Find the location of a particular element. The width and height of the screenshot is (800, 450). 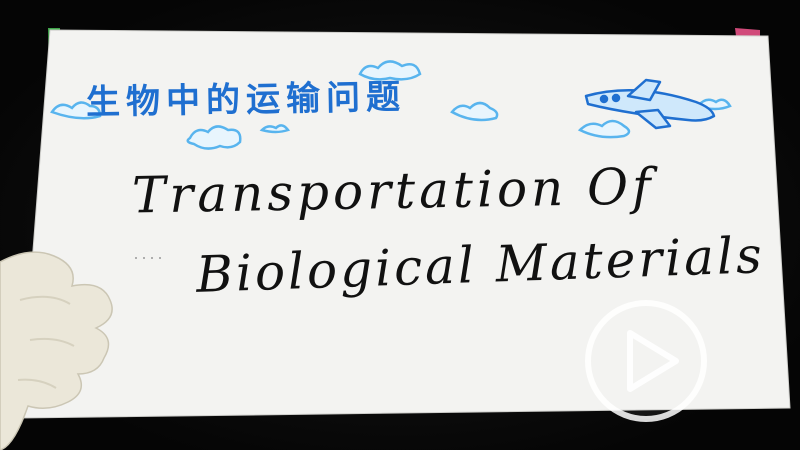

airplane-icon is located at coordinates (650, 104).